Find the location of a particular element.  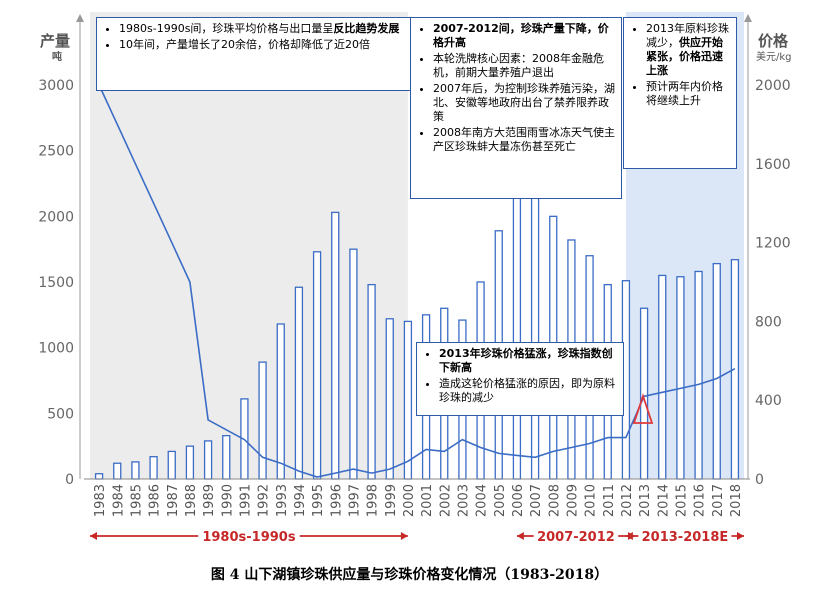

bar-1989 is located at coordinates (208, 460).